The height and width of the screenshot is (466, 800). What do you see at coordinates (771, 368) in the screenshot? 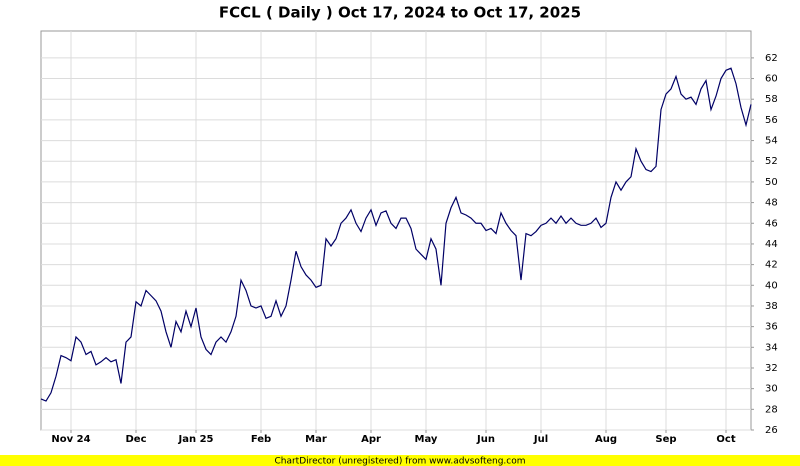
I see `y-tick-label: 32` at bounding box center [771, 368].